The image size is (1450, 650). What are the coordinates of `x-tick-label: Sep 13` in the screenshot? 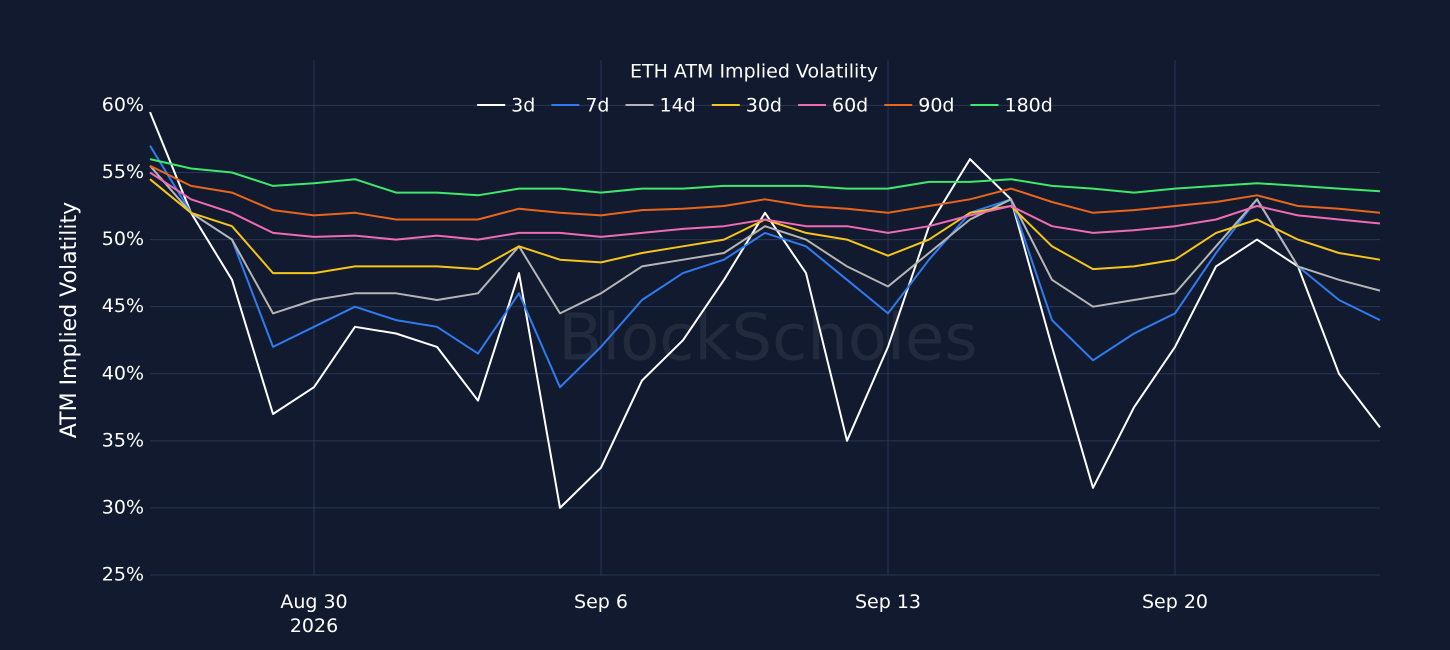 It's located at (888, 602).